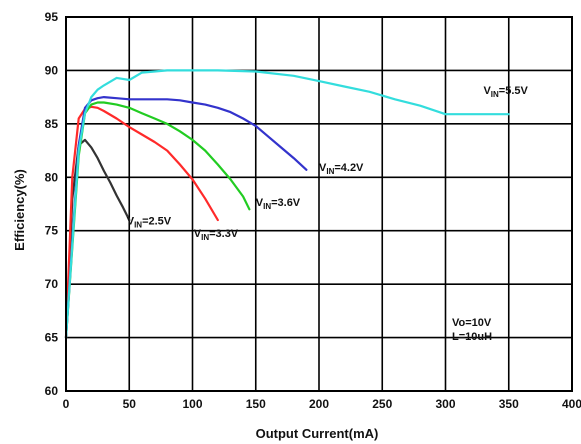 The width and height of the screenshot is (581, 444). Describe the element at coordinates (382, 404) in the screenshot. I see `x-tick-label: 250` at that location.